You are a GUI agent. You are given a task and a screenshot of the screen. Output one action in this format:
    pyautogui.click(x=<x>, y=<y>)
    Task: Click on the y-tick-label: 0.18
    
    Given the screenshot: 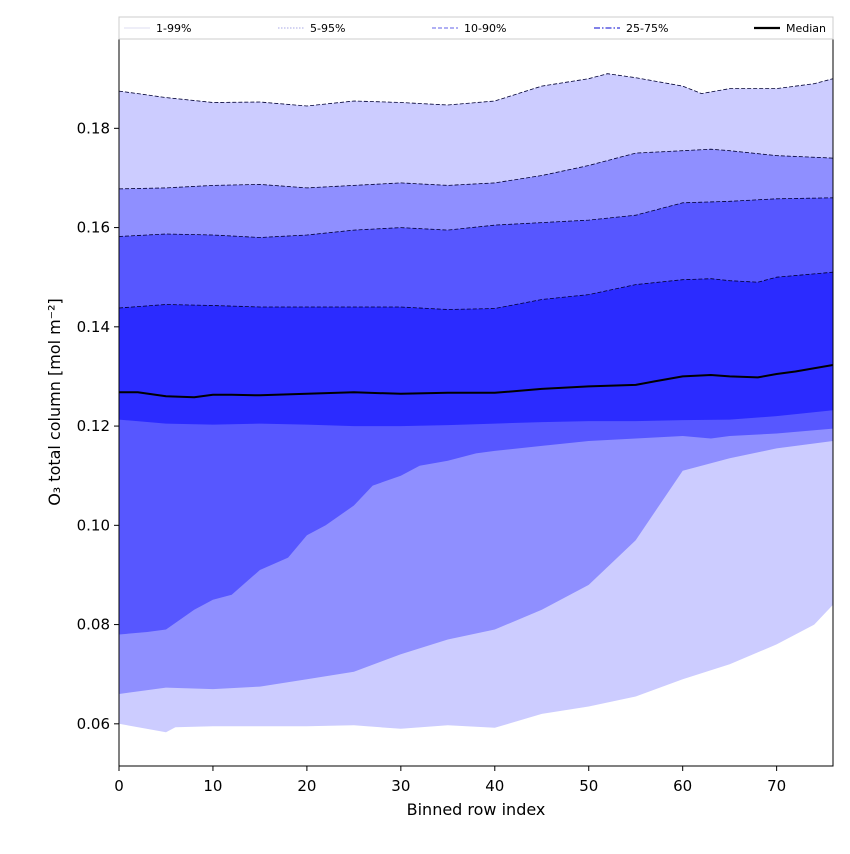 What is the action you would take?
    pyautogui.click(x=93, y=128)
    